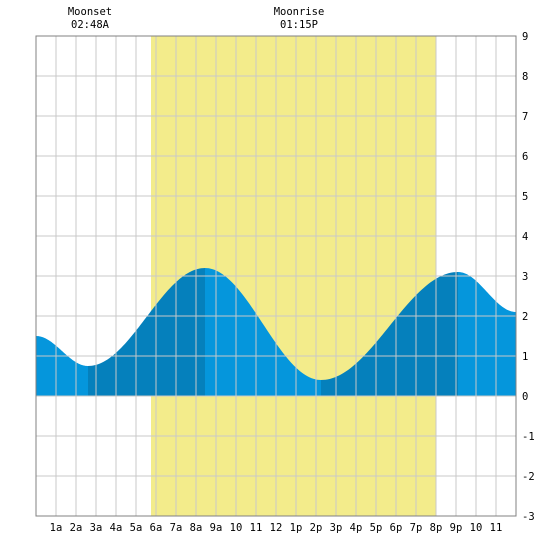 The width and height of the screenshot is (550, 550). Describe the element at coordinates (336, 528) in the screenshot. I see `x-tick-label: 3p` at that location.